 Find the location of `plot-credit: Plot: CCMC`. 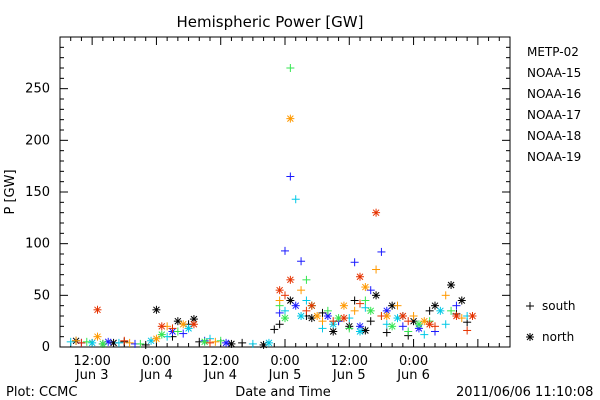

plot-credit: Plot: CCMC is located at coordinates (41, 392).